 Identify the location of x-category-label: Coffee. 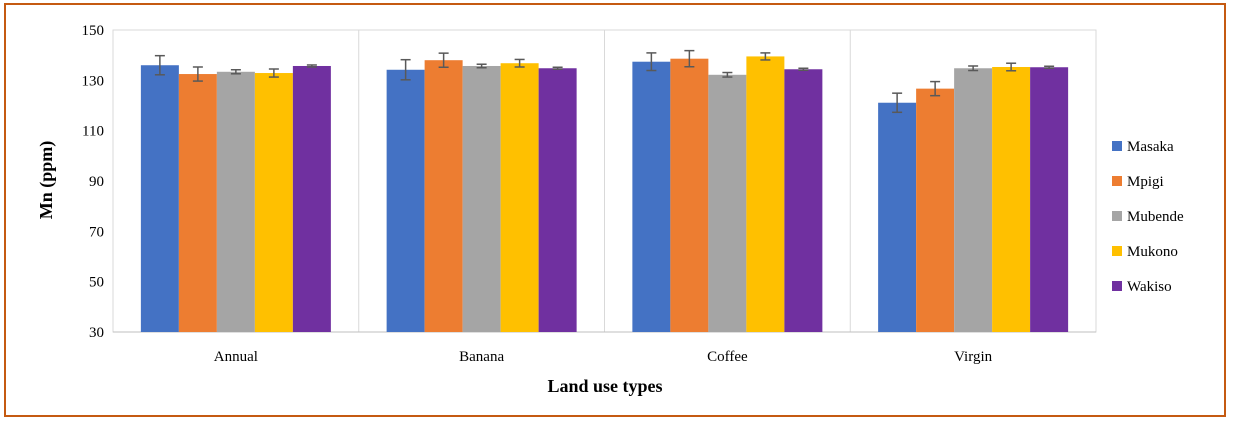
(727, 357).